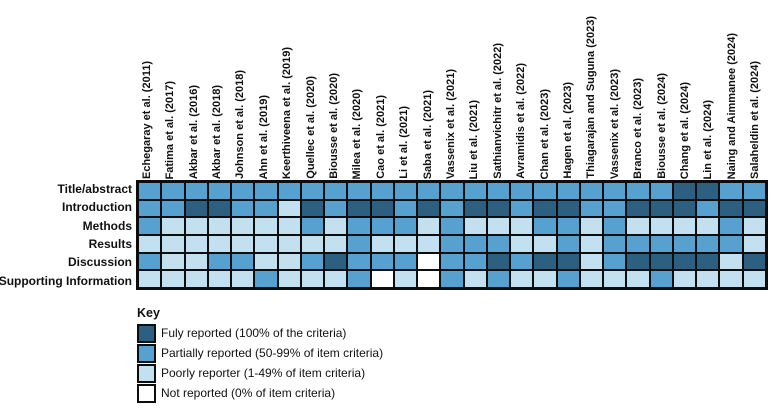 Image resolution: width=773 pixels, height=414 pixels. What do you see at coordinates (591, 97) in the screenshot?
I see `column-header: Thiagarajan and Suguna (2023)` at bounding box center [591, 97].